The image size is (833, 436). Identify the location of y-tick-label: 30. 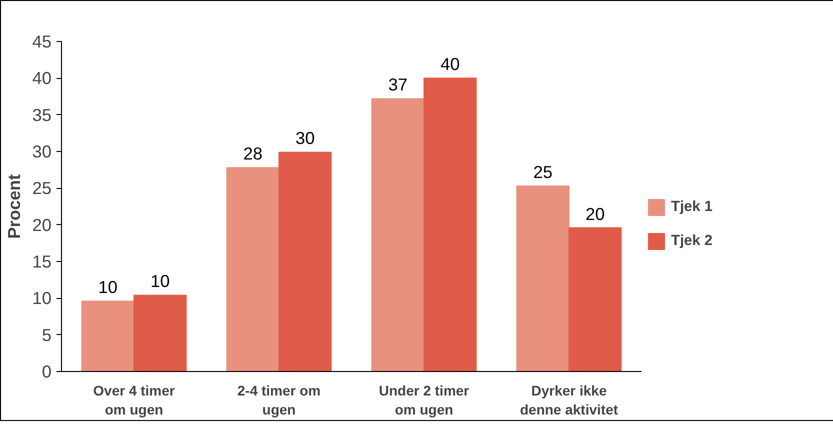
(42, 152).